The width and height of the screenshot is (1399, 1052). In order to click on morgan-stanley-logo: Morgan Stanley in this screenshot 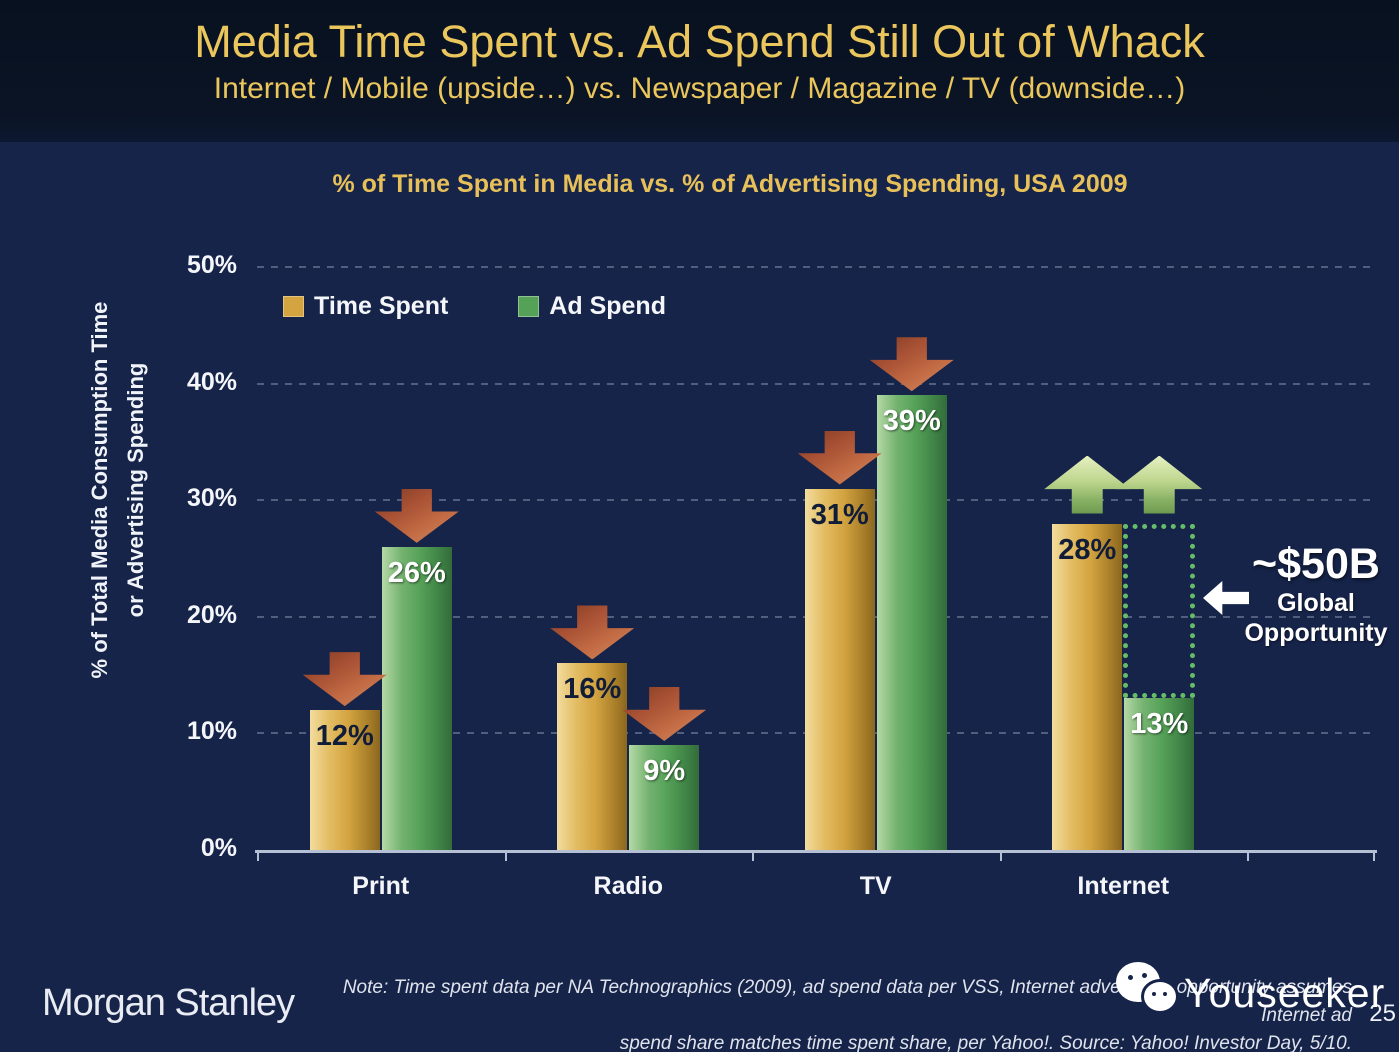, I will do `click(168, 1003)`.